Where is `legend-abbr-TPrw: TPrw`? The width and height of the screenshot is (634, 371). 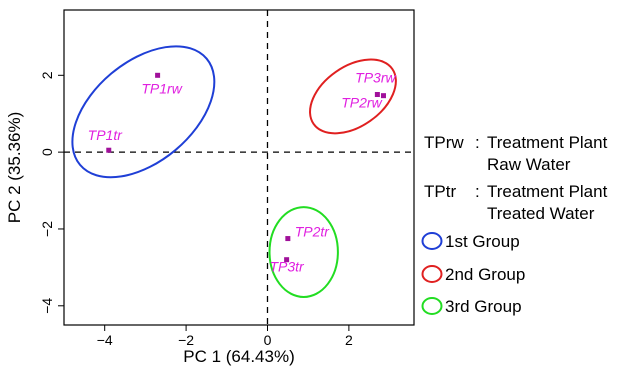
legend-abbr-TPrw: TPrw is located at coordinates (444, 142).